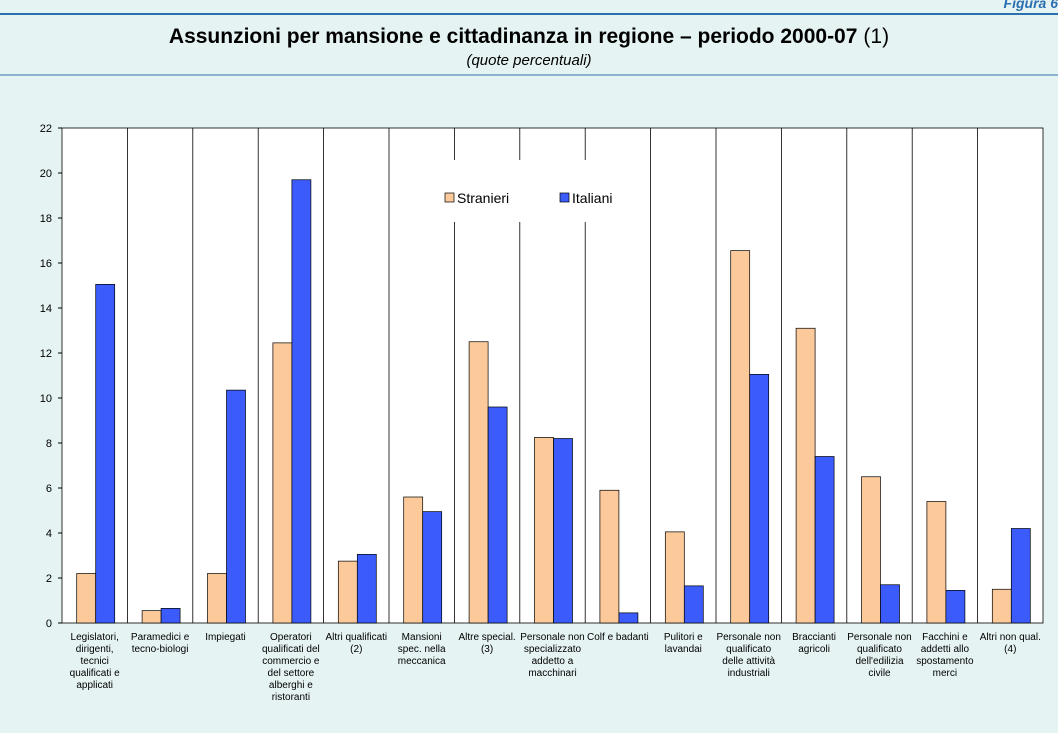  Describe the element at coordinates (487, 643) in the screenshot. I see `x-tick-label: Altre special. (3)` at that location.